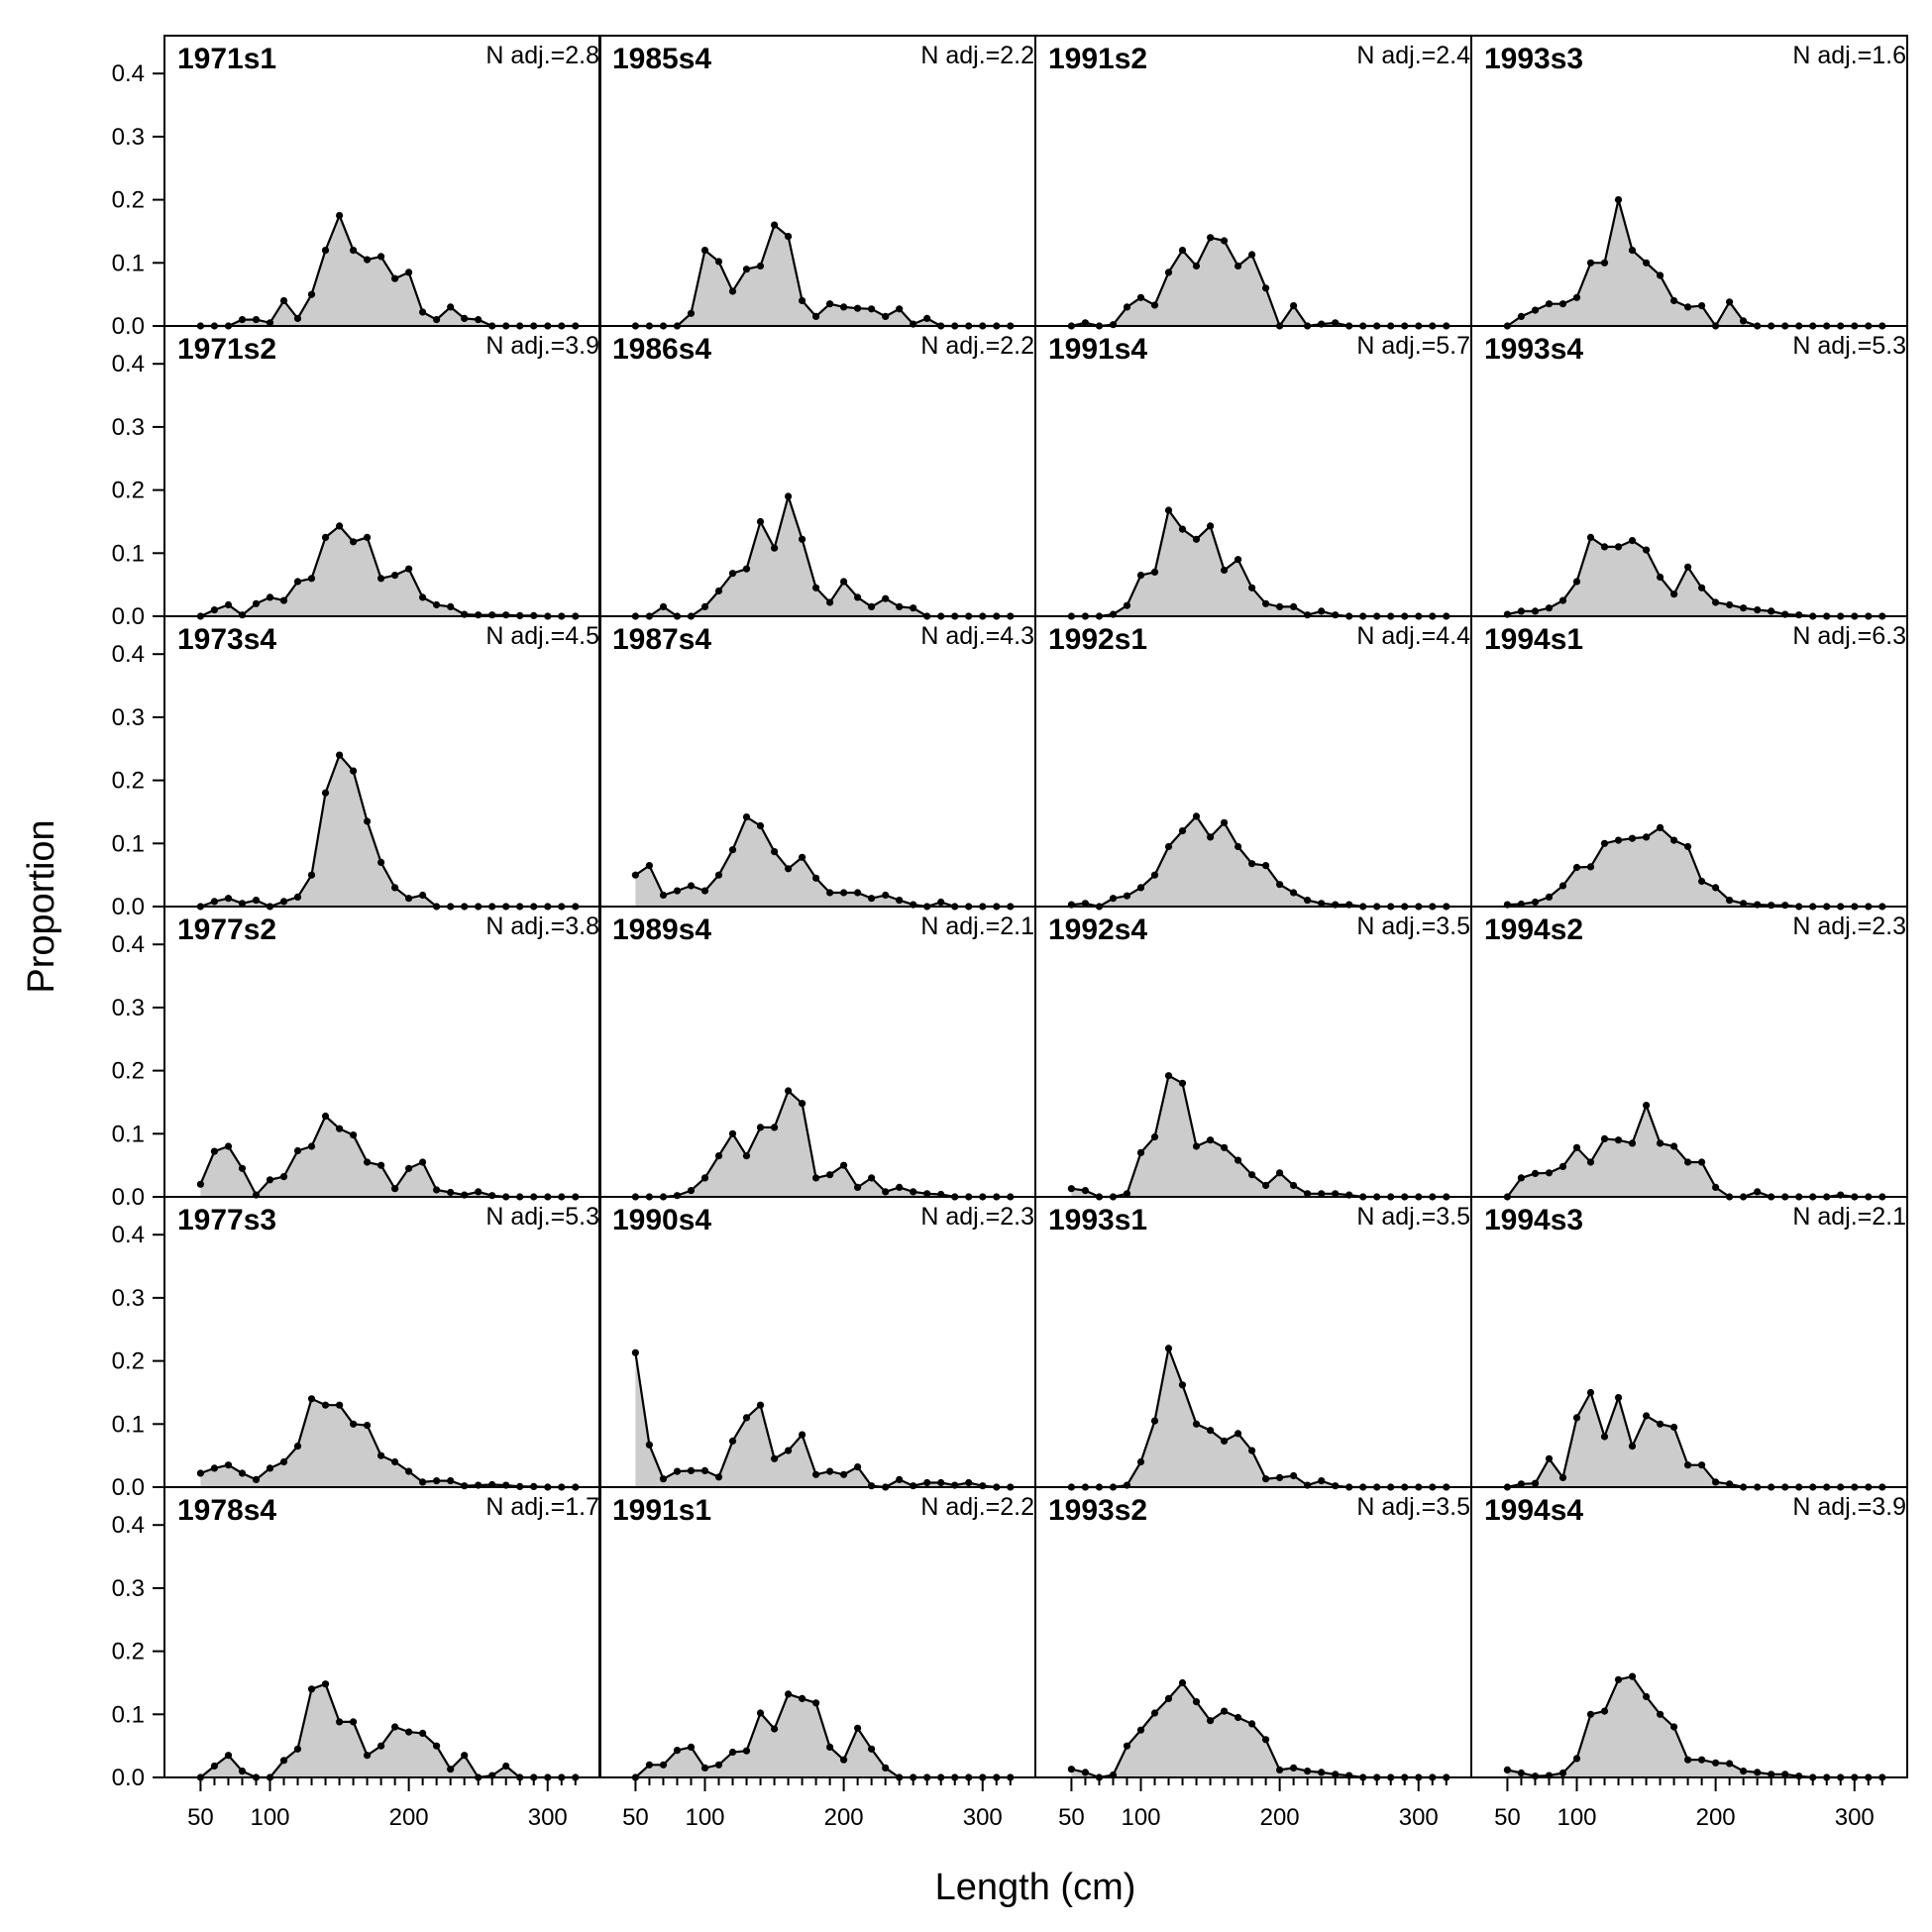 The image size is (1932, 1932). What do you see at coordinates (226, 1510) in the screenshot?
I see `panel-label: 1978s4` at bounding box center [226, 1510].